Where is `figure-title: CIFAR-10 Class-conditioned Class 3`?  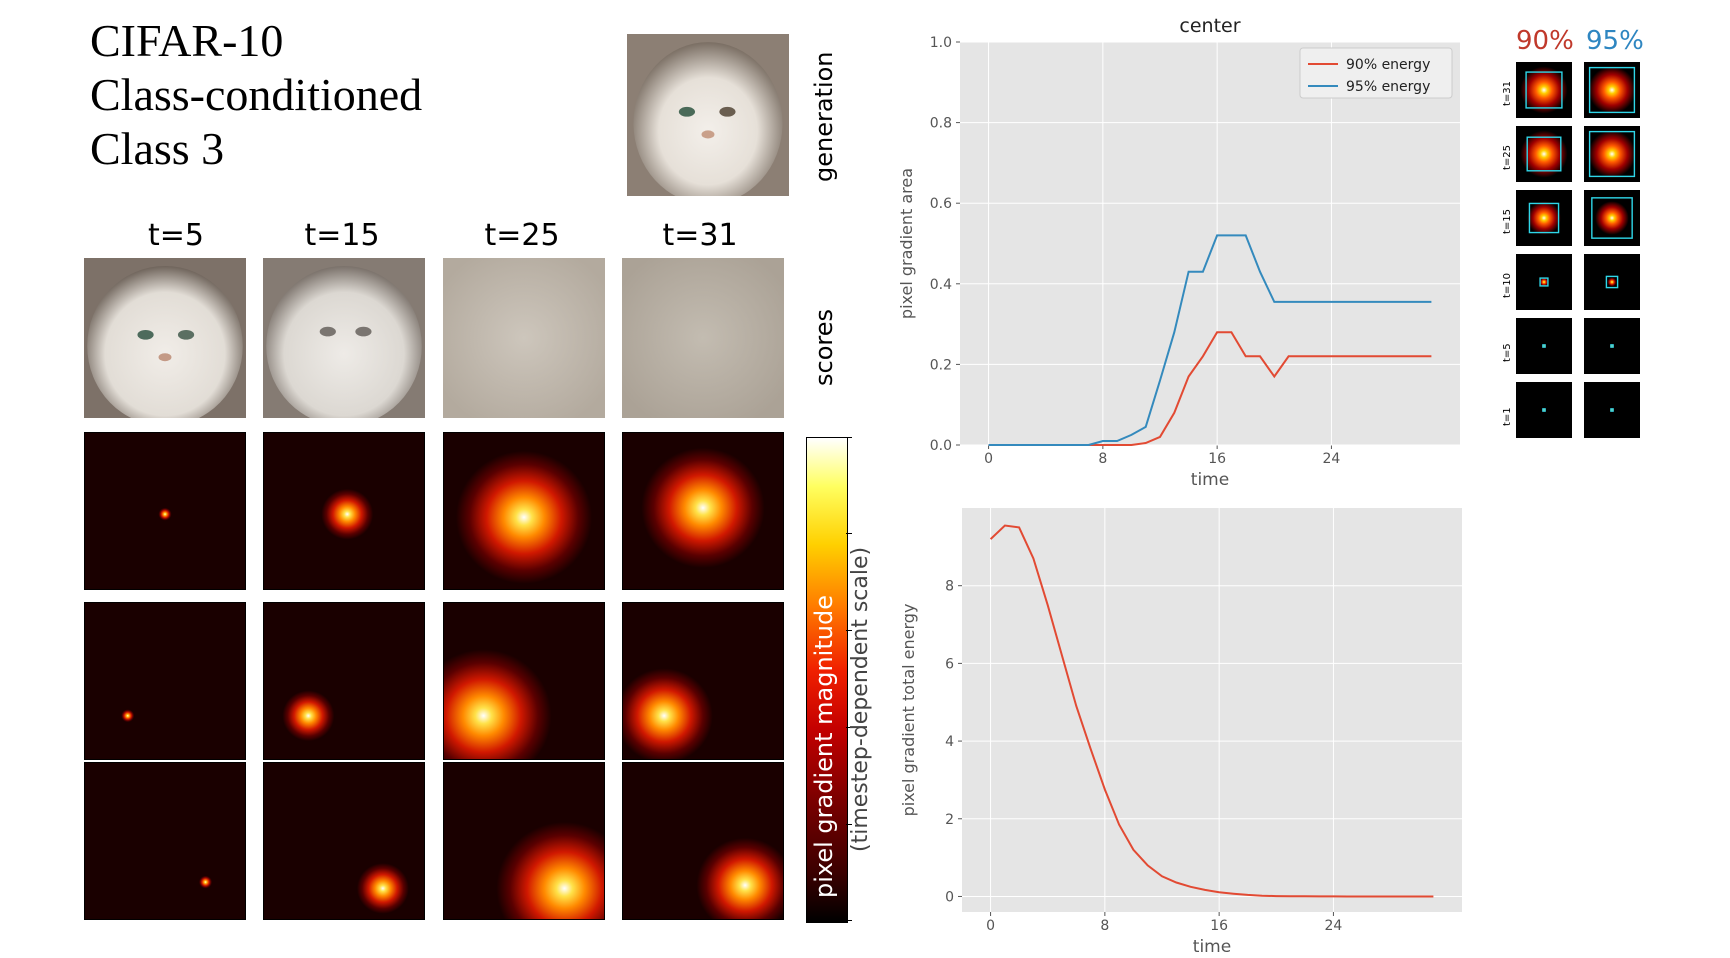
figure-title: CIFAR-10 Class-conditioned Class 3 is located at coordinates (256, 95).